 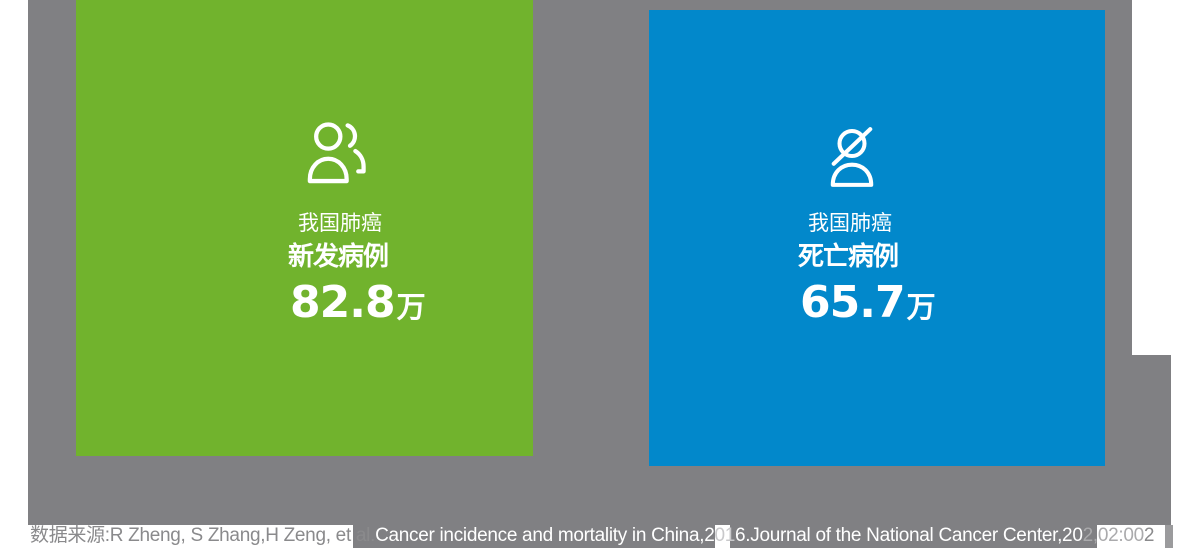 What do you see at coordinates (1113, 535) in the screenshot?
I see `source-citation-text: 2,02:00` at bounding box center [1113, 535].